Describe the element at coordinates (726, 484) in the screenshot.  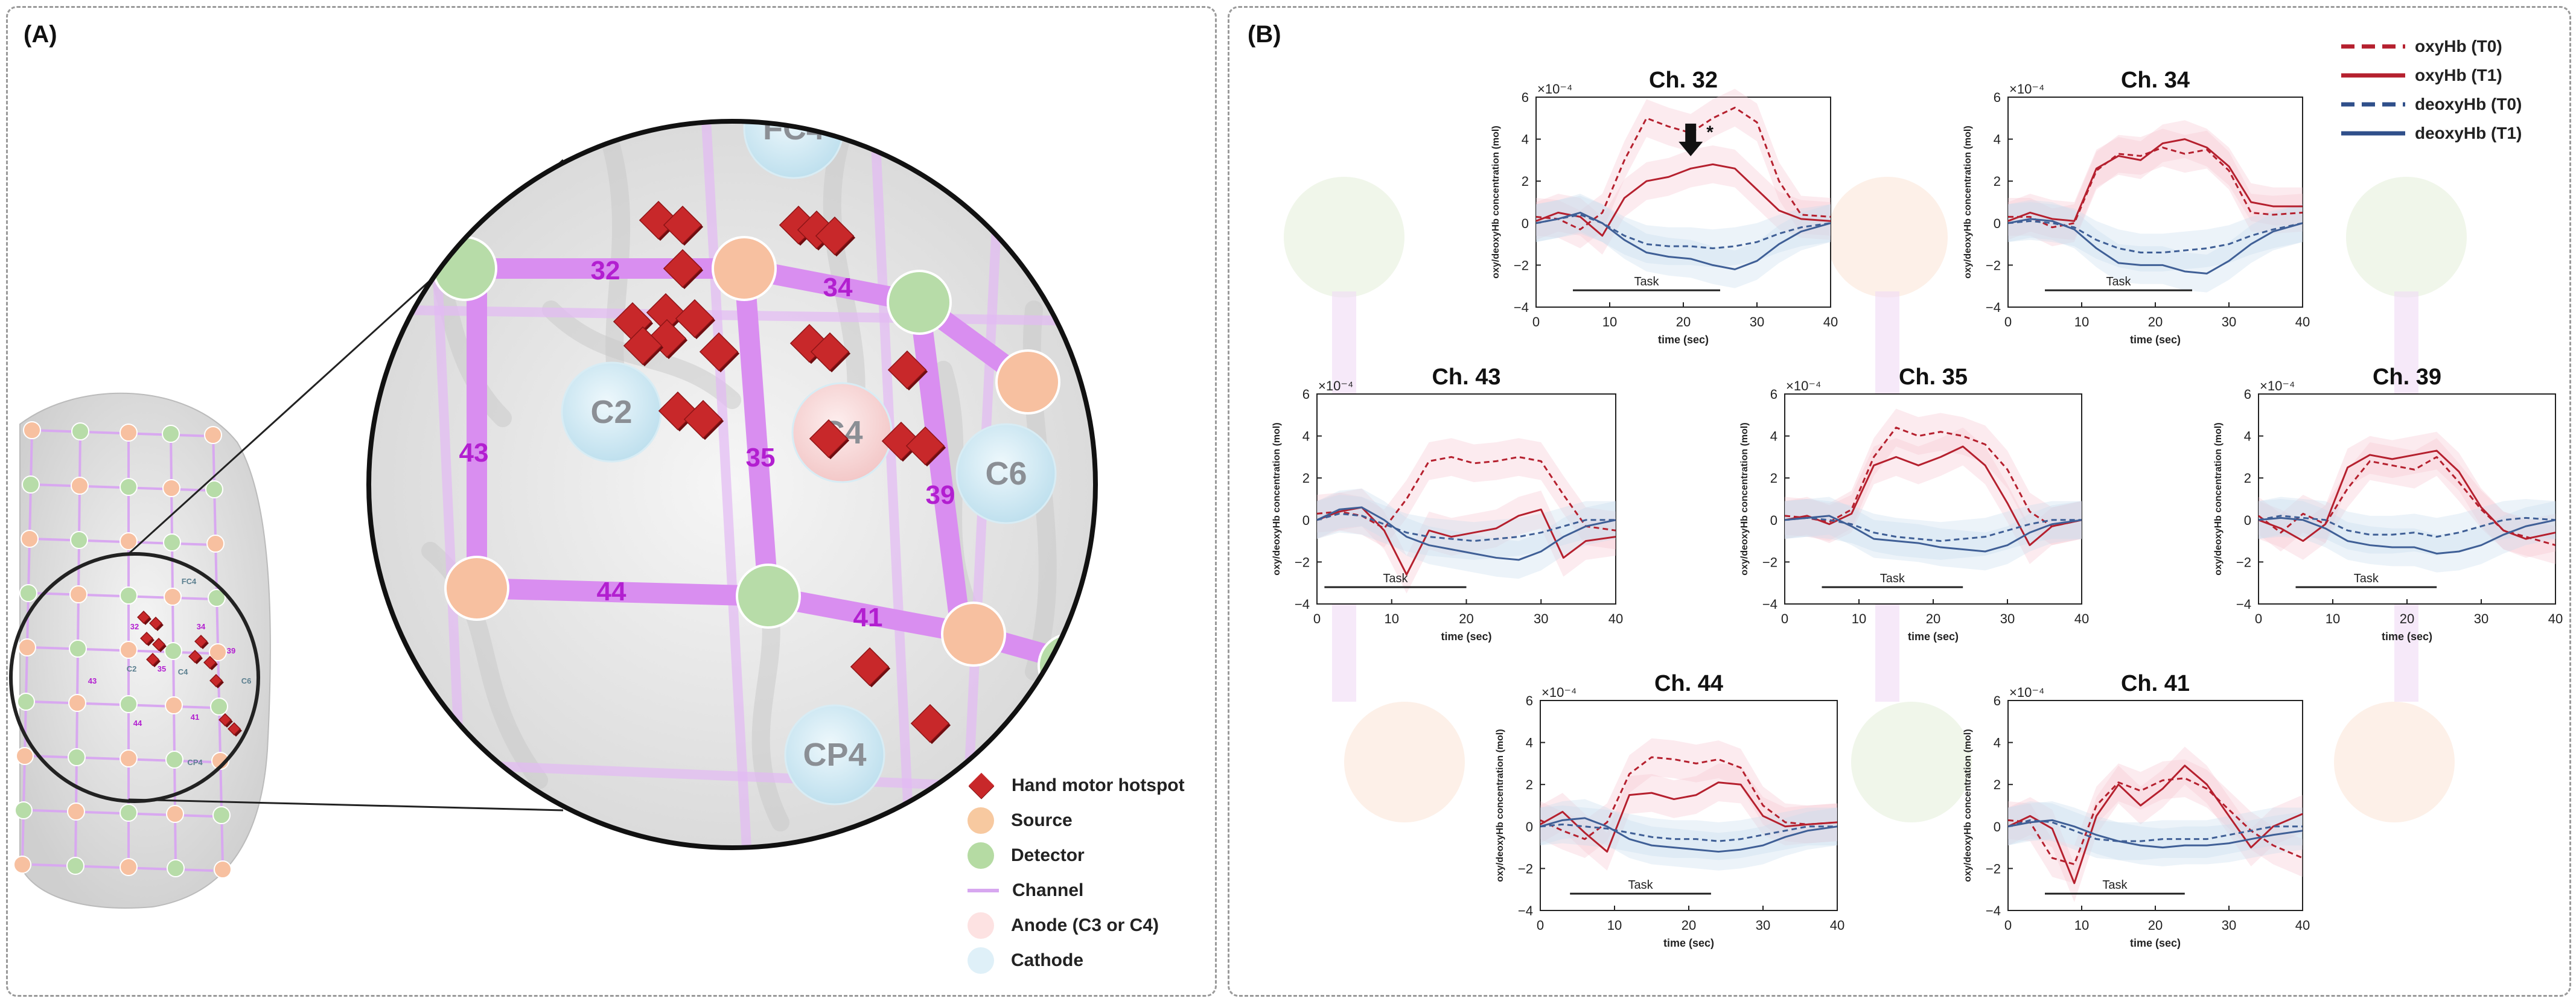
I see `channel-faint` at that location.